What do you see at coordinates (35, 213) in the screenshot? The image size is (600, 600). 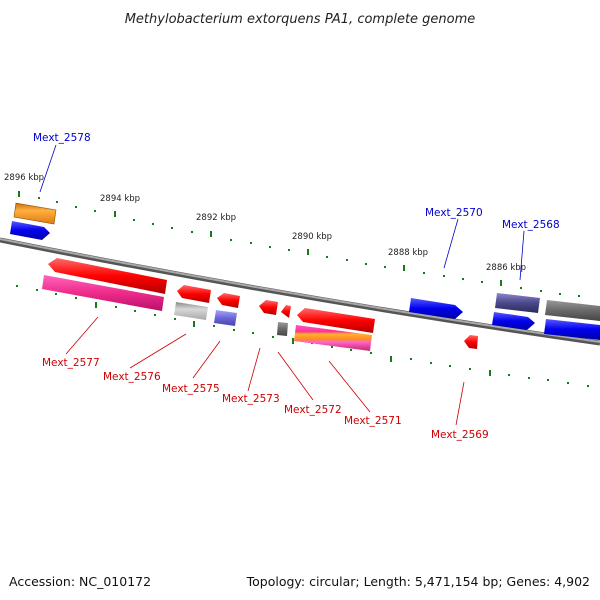 I see `gene-mext-2578-orange` at bounding box center [35, 213].